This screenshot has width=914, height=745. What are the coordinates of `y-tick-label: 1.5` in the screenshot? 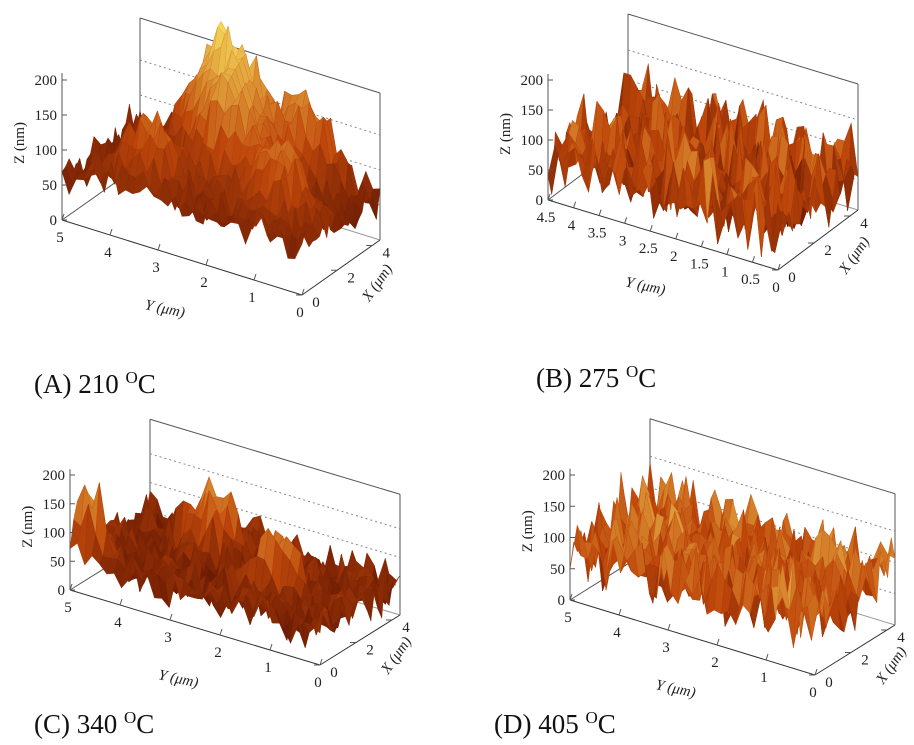 It's located at (699, 265).